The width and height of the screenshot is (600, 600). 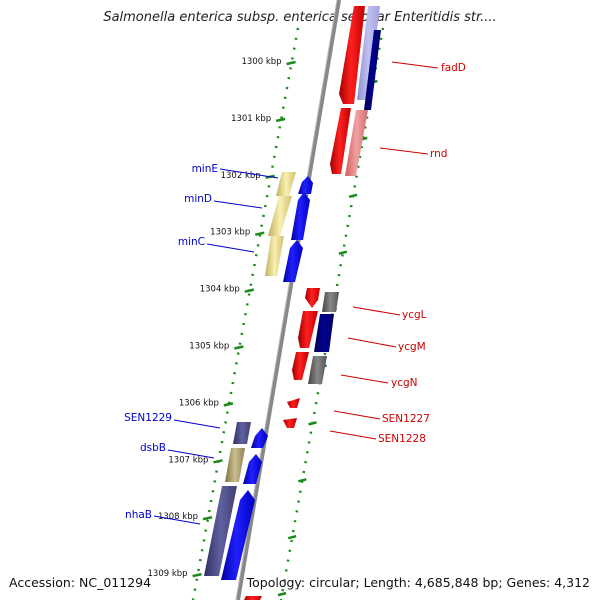 I want to click on gene-dsbB, so click(x=243, y=466).